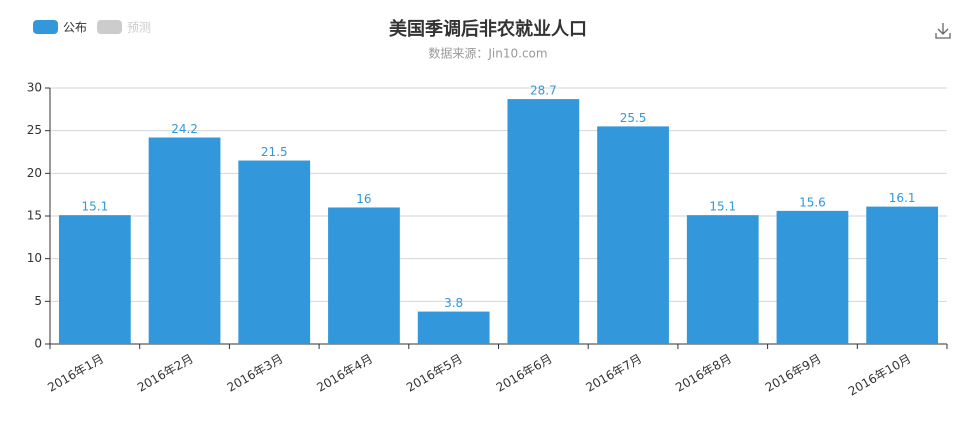 This screenshot has height=433, width=968. Describe the element at coordinates (38, 344) in the screenshot. I see `y-tick-label: 0` at that location.